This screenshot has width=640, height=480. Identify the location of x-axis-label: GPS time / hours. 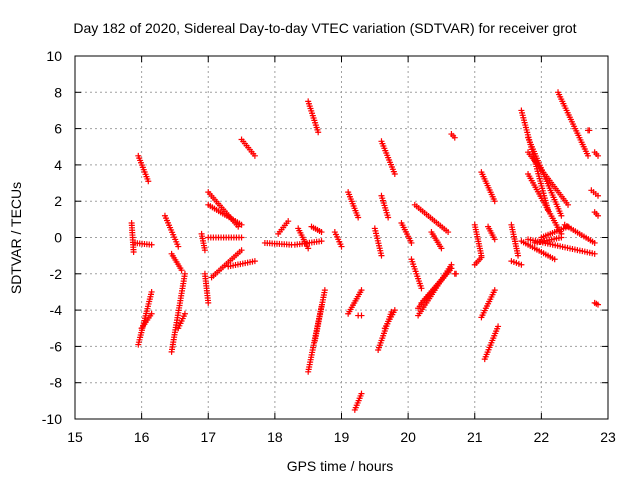
(340, 466).